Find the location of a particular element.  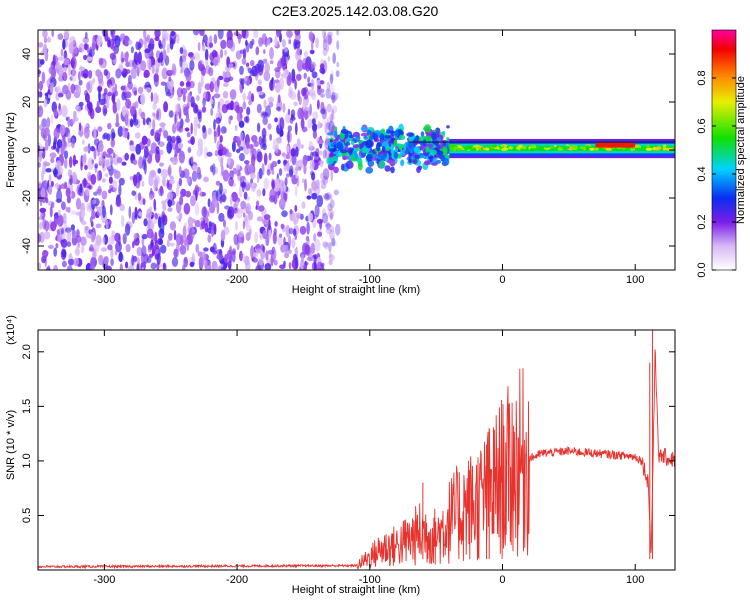

x-tick-label: -300 is located at coordinates (104, 280).